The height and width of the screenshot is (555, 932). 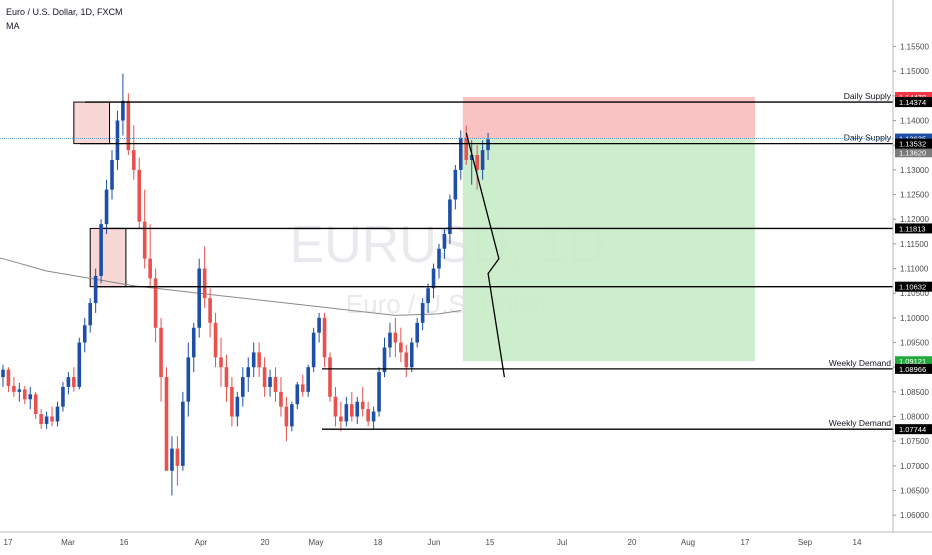 I want to click on price-badge-level-9: 1.07744, so click(x=913, y=429).